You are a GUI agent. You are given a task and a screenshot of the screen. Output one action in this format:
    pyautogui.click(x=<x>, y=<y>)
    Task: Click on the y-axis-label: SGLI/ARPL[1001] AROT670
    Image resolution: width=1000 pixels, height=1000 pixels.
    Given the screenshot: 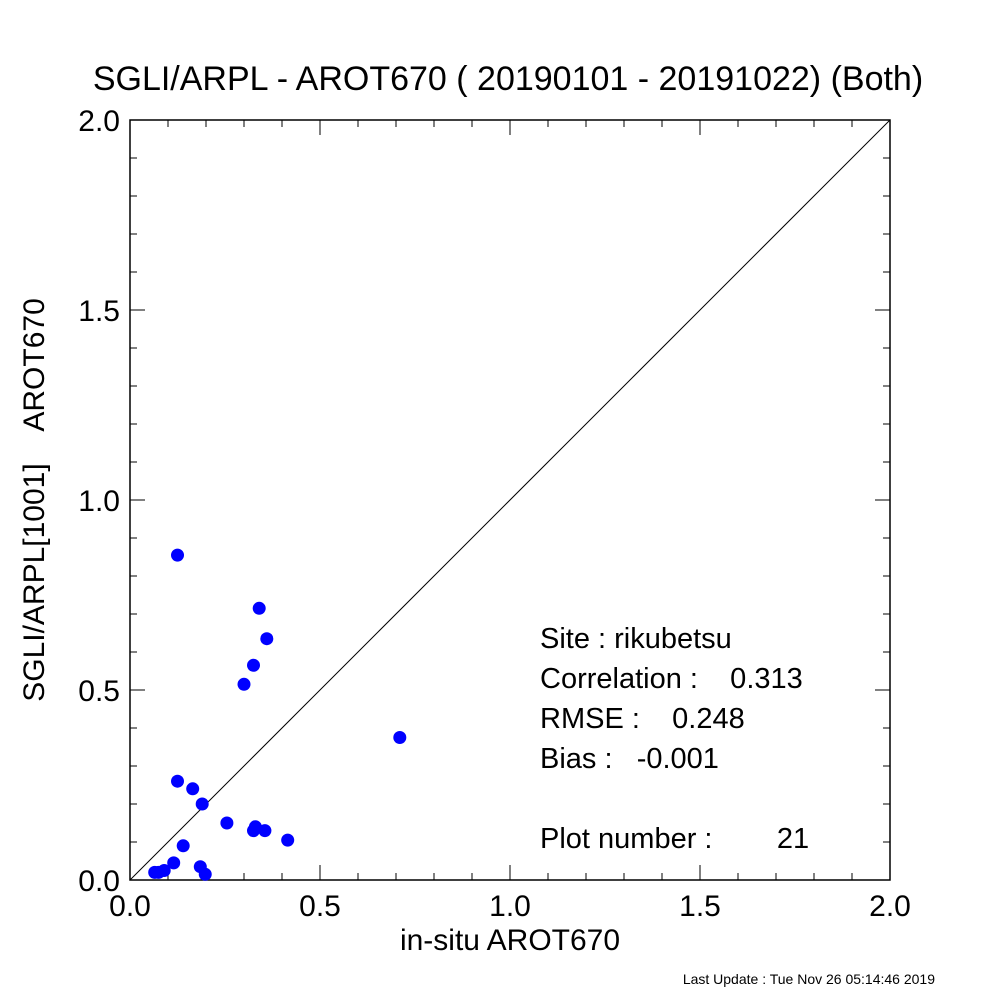 What is the action you would take?
    pyautogui.click(x=34, y=500)
    